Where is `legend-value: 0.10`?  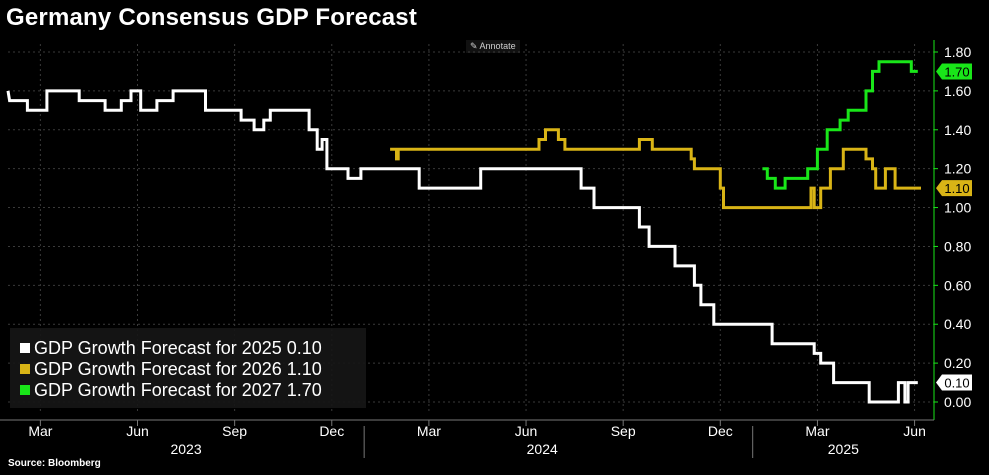 legend-value: 0.10 is located at coordinates (304, 347).